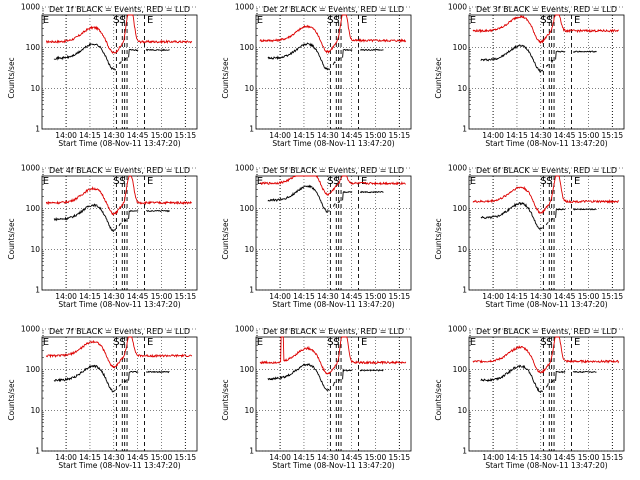 This screenshot has height=480, width=640. What do you see at coordinates (333, 331) in the screenshot?
I see `panel-title: Det 8f BLACK = Events, RED = LLD` at bounding box center [333, 331].